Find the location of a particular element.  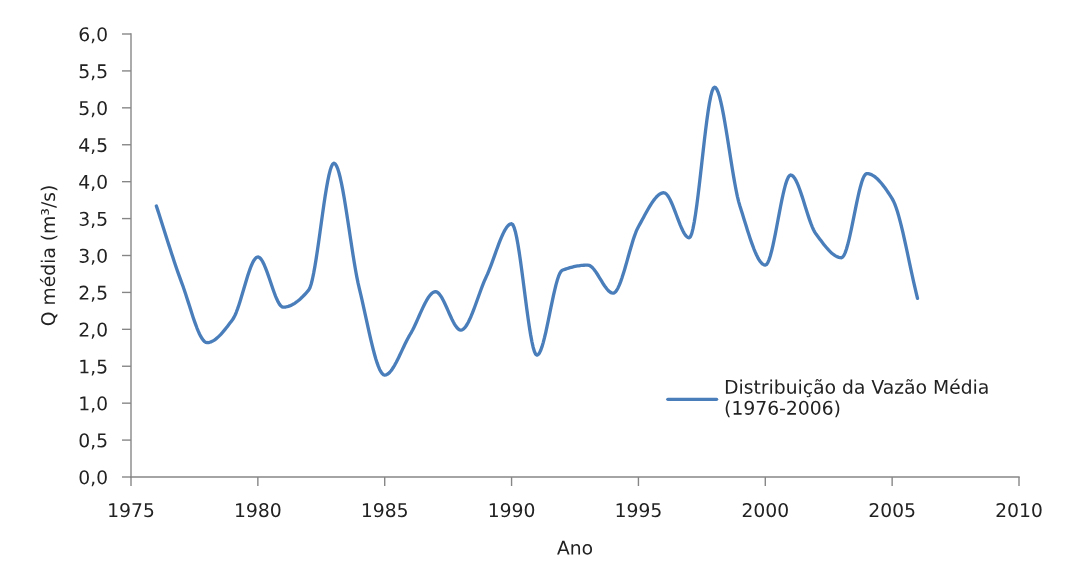

y-tick-label: 2,5 is located at coordinates (93, 293).